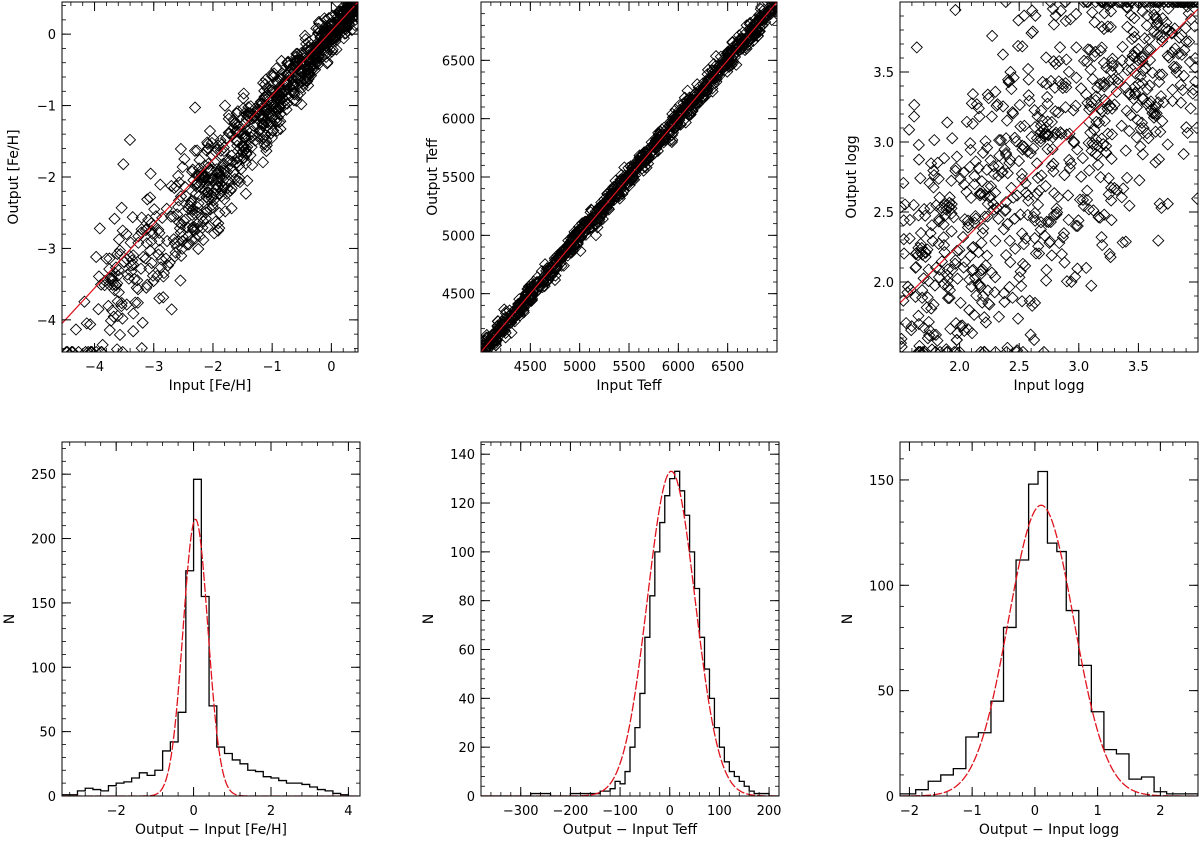 The height and width of the screenshot is (842, 1200). Describe the element at coordinates (458, 295) in the screenshot. I see `y-tick-label: 4500` at that location.